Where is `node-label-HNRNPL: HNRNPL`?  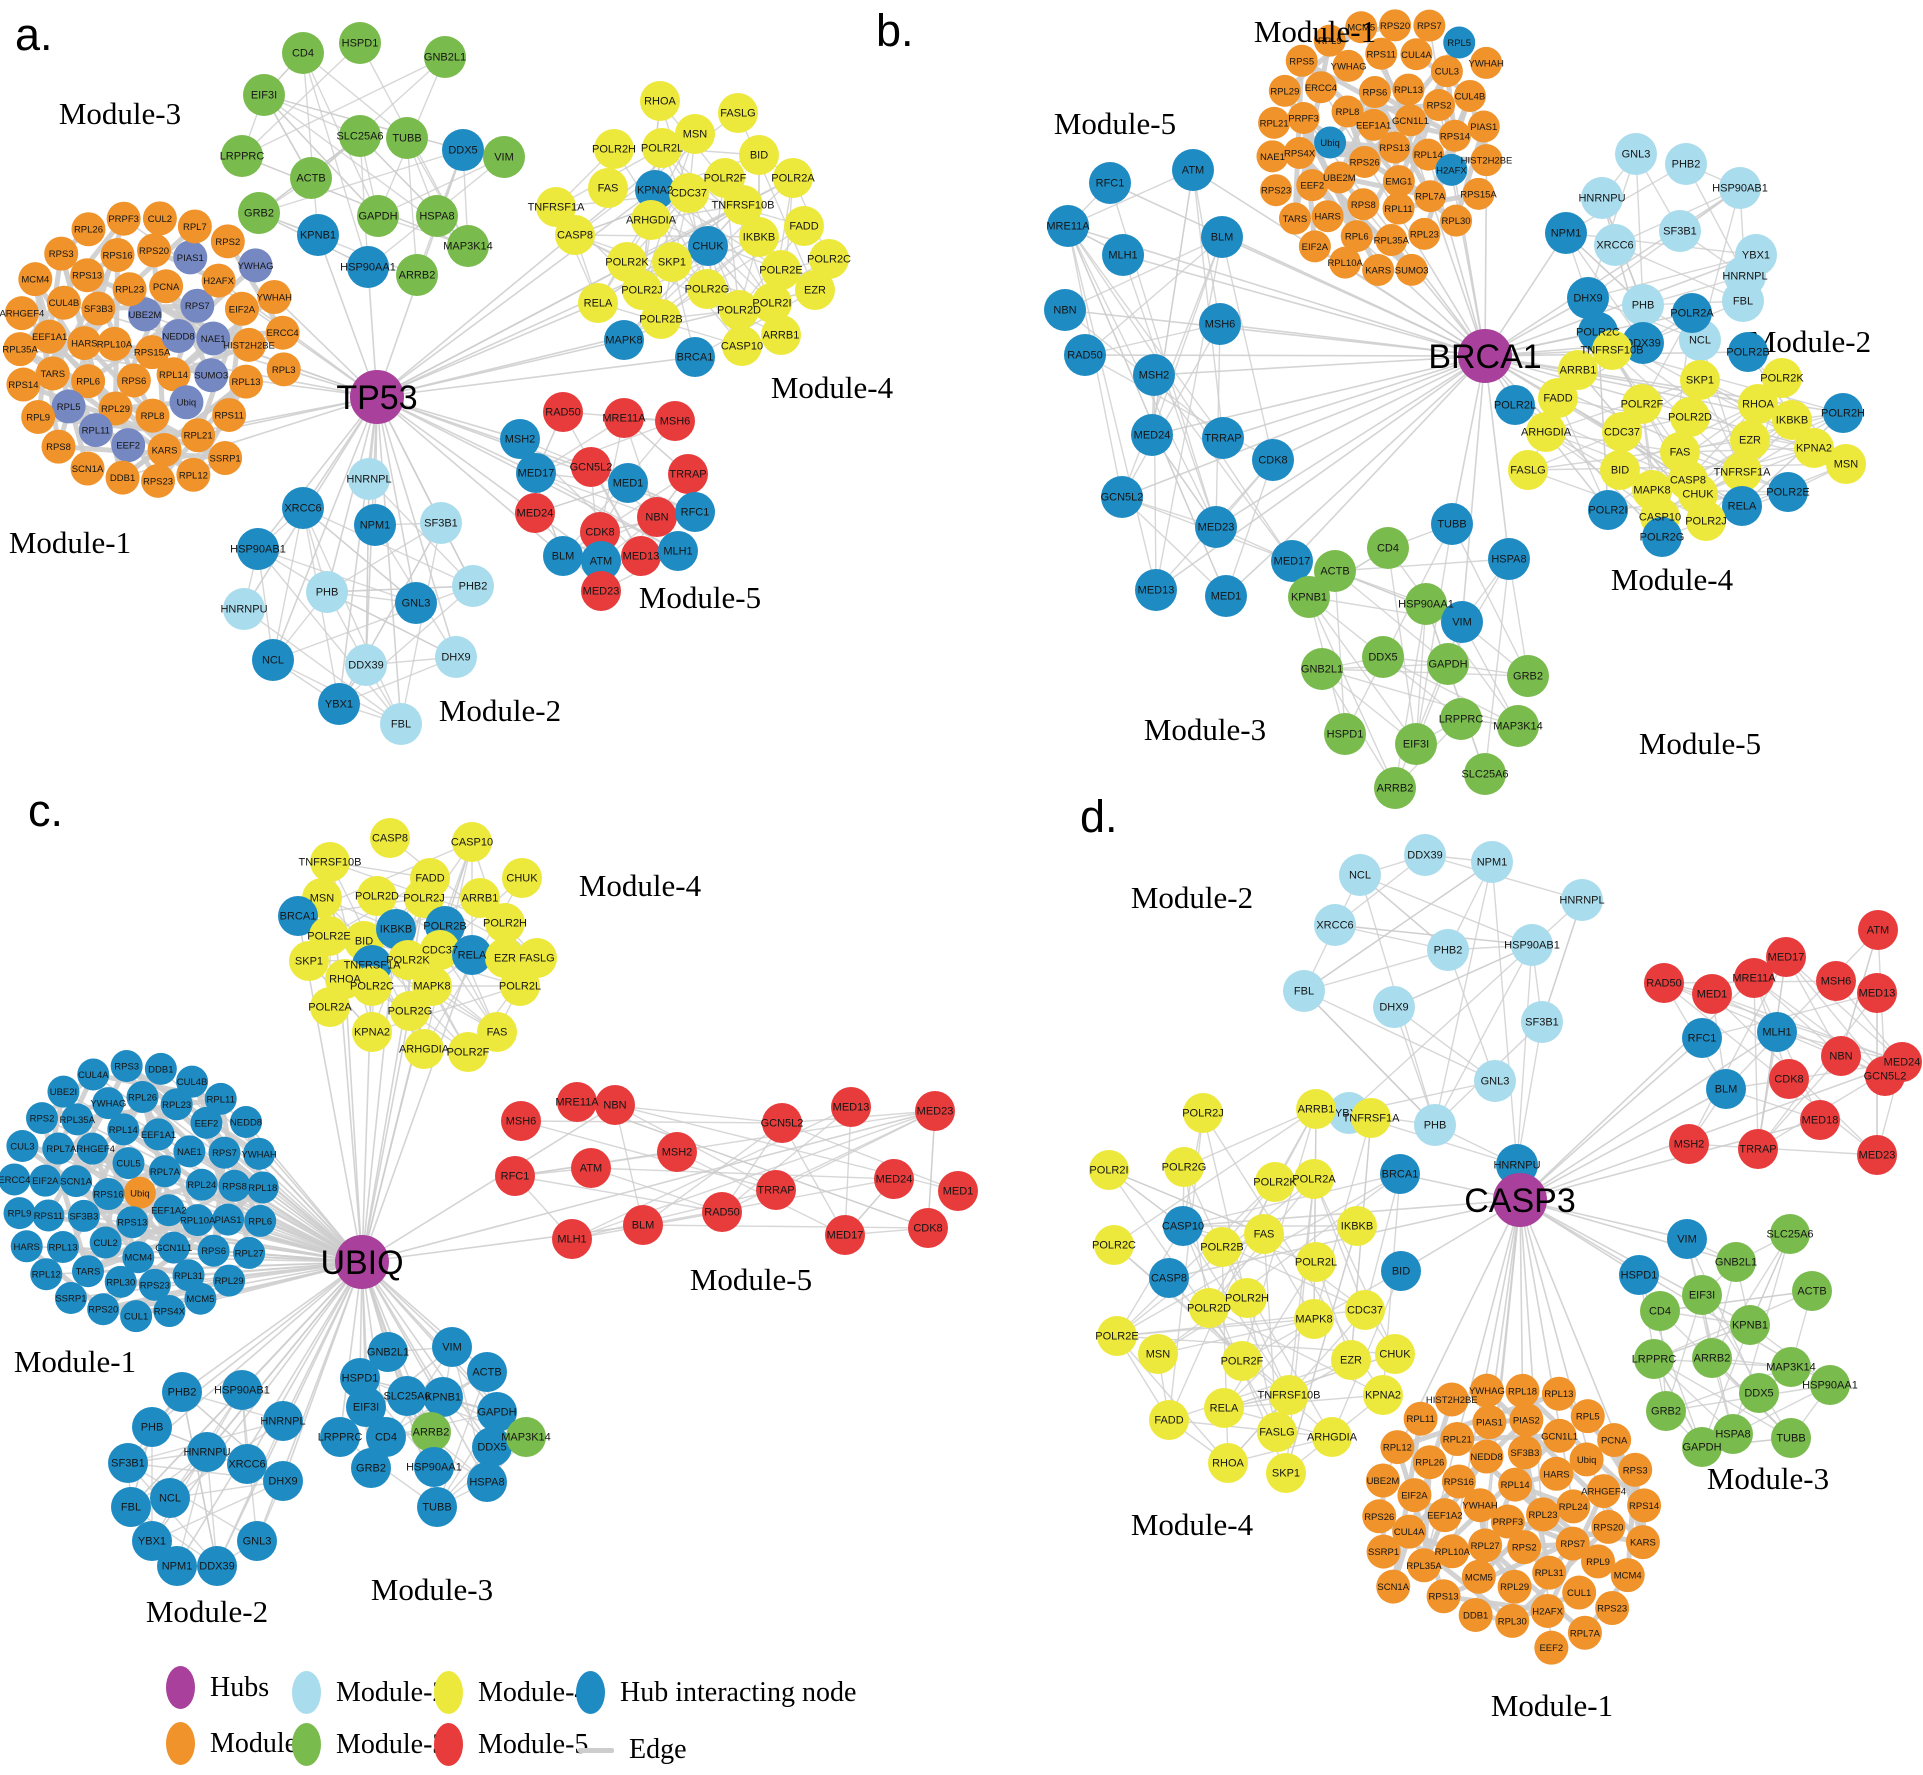 node-label-HNRNPL: HNRNPL is located at coordinates (1581, 901).